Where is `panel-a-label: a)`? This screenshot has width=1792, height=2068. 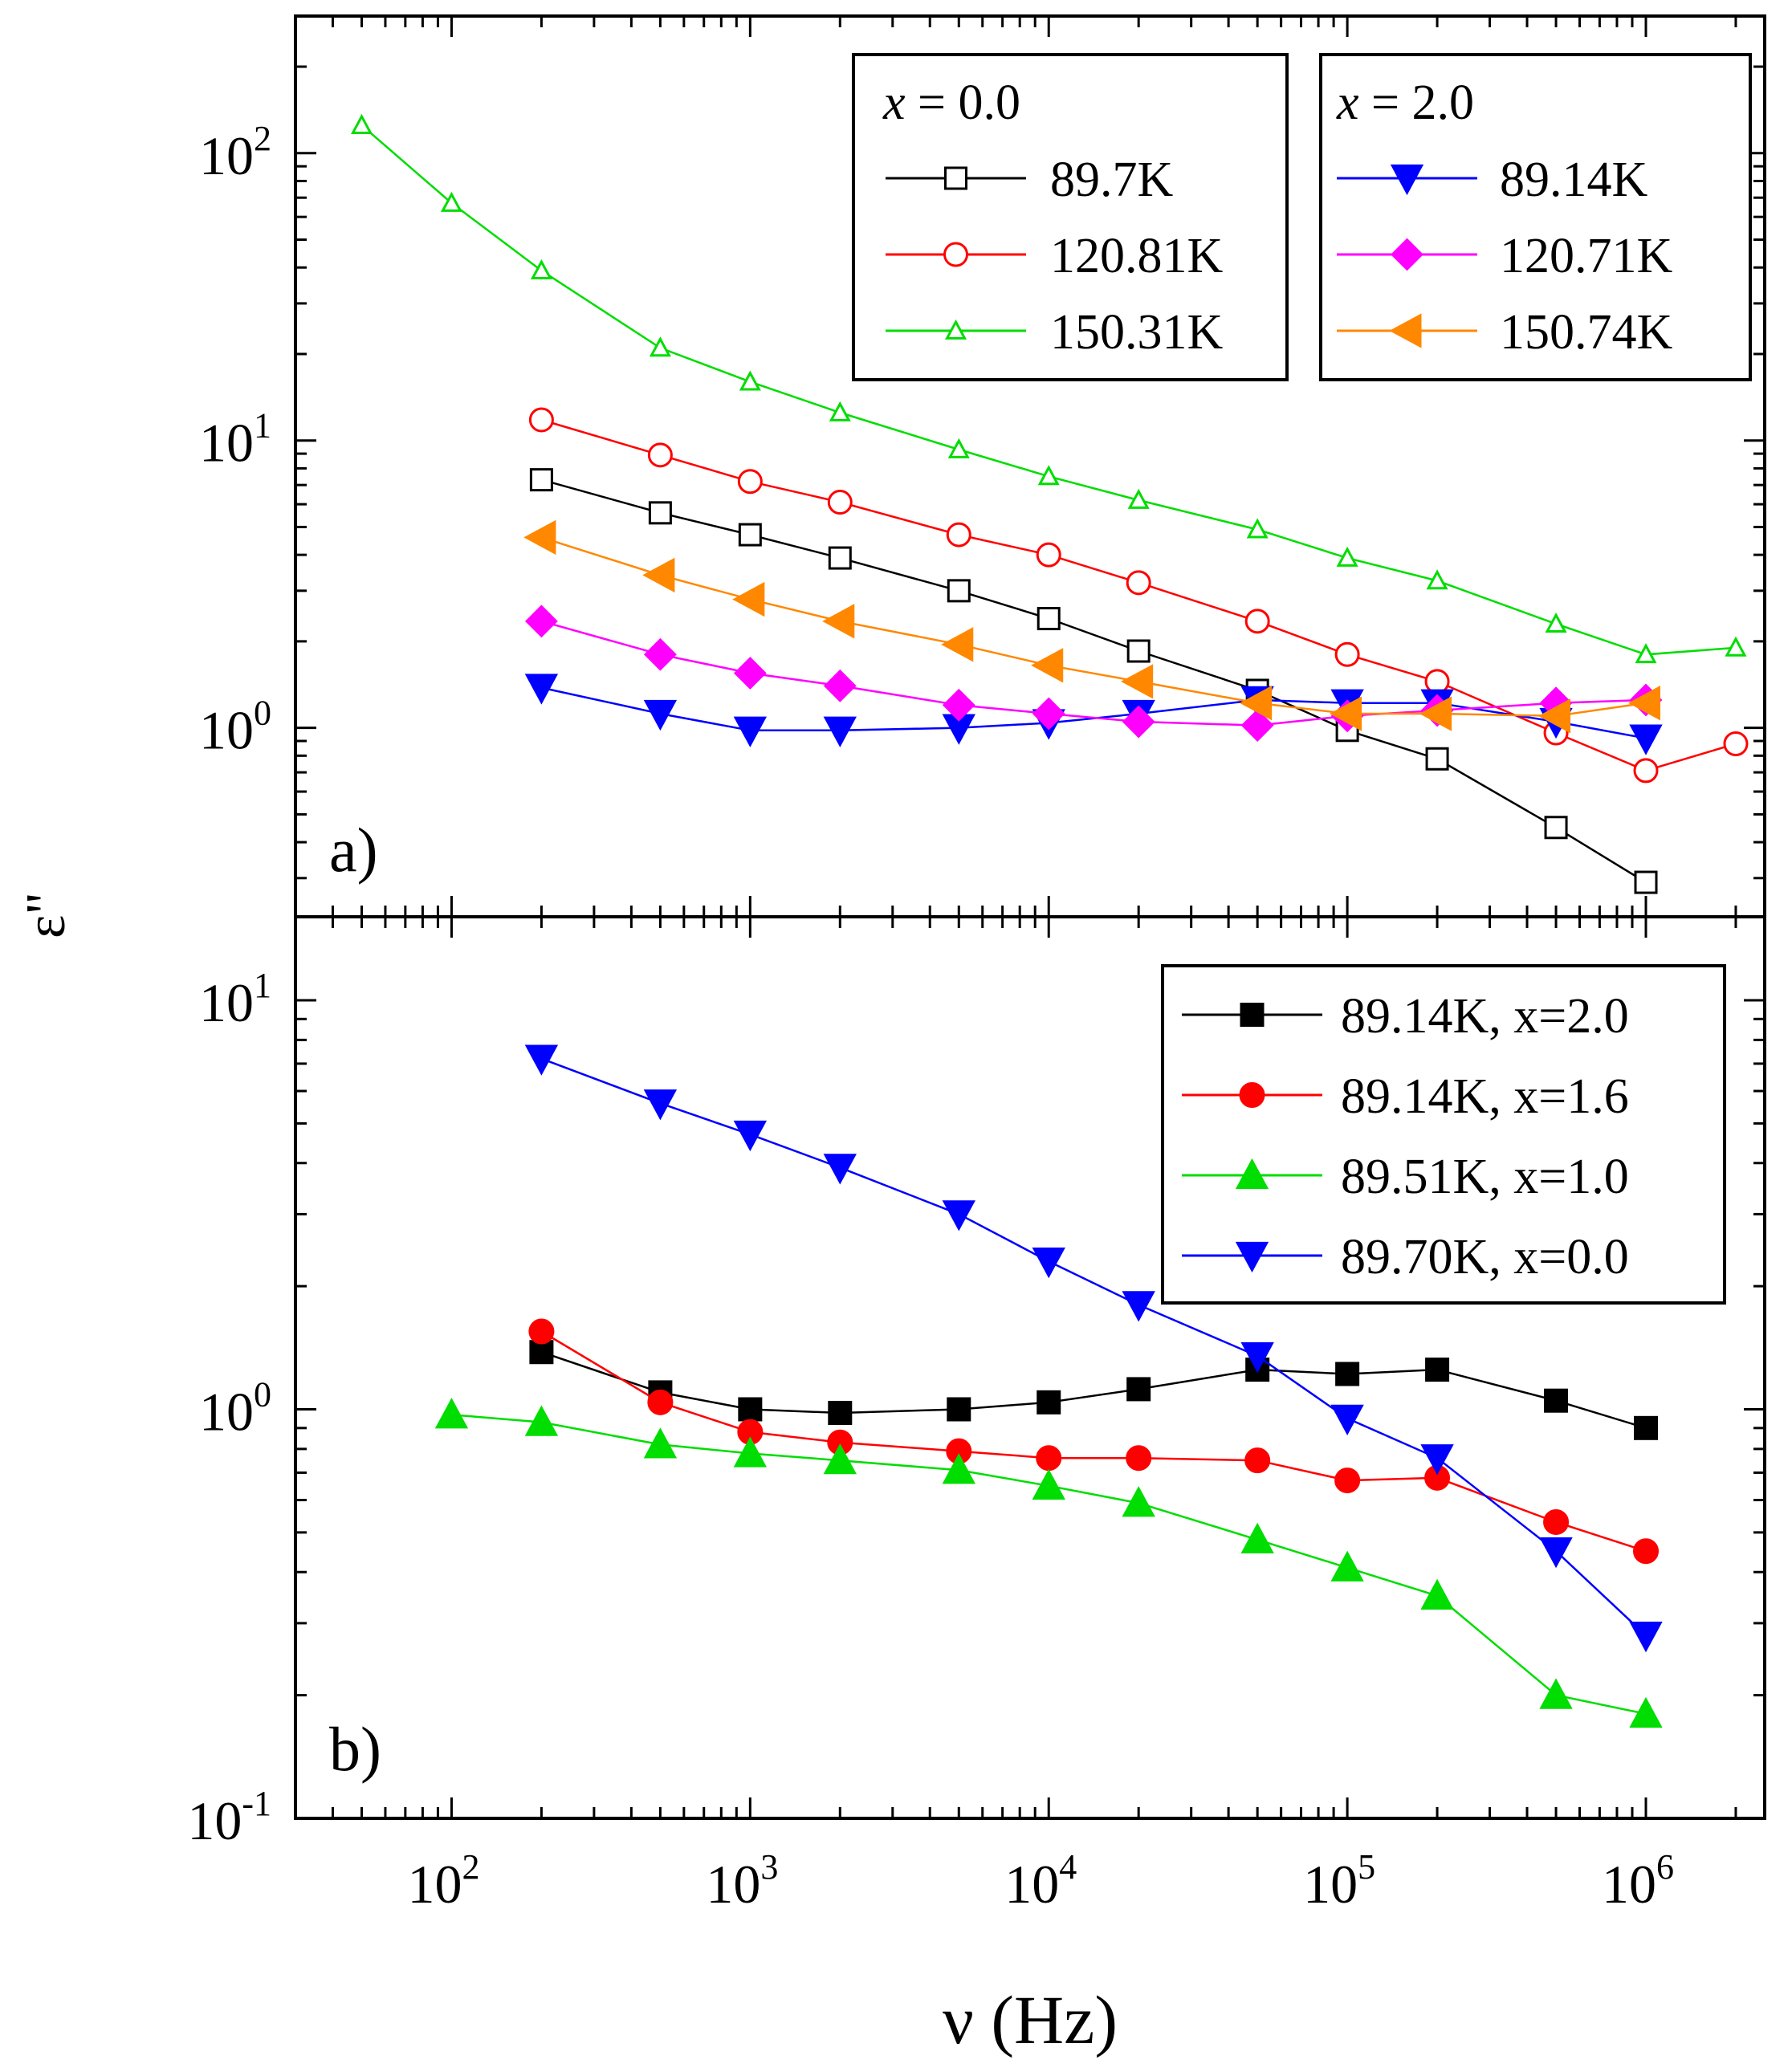 panel-a-label: a) is located at coordinates (353, 850).